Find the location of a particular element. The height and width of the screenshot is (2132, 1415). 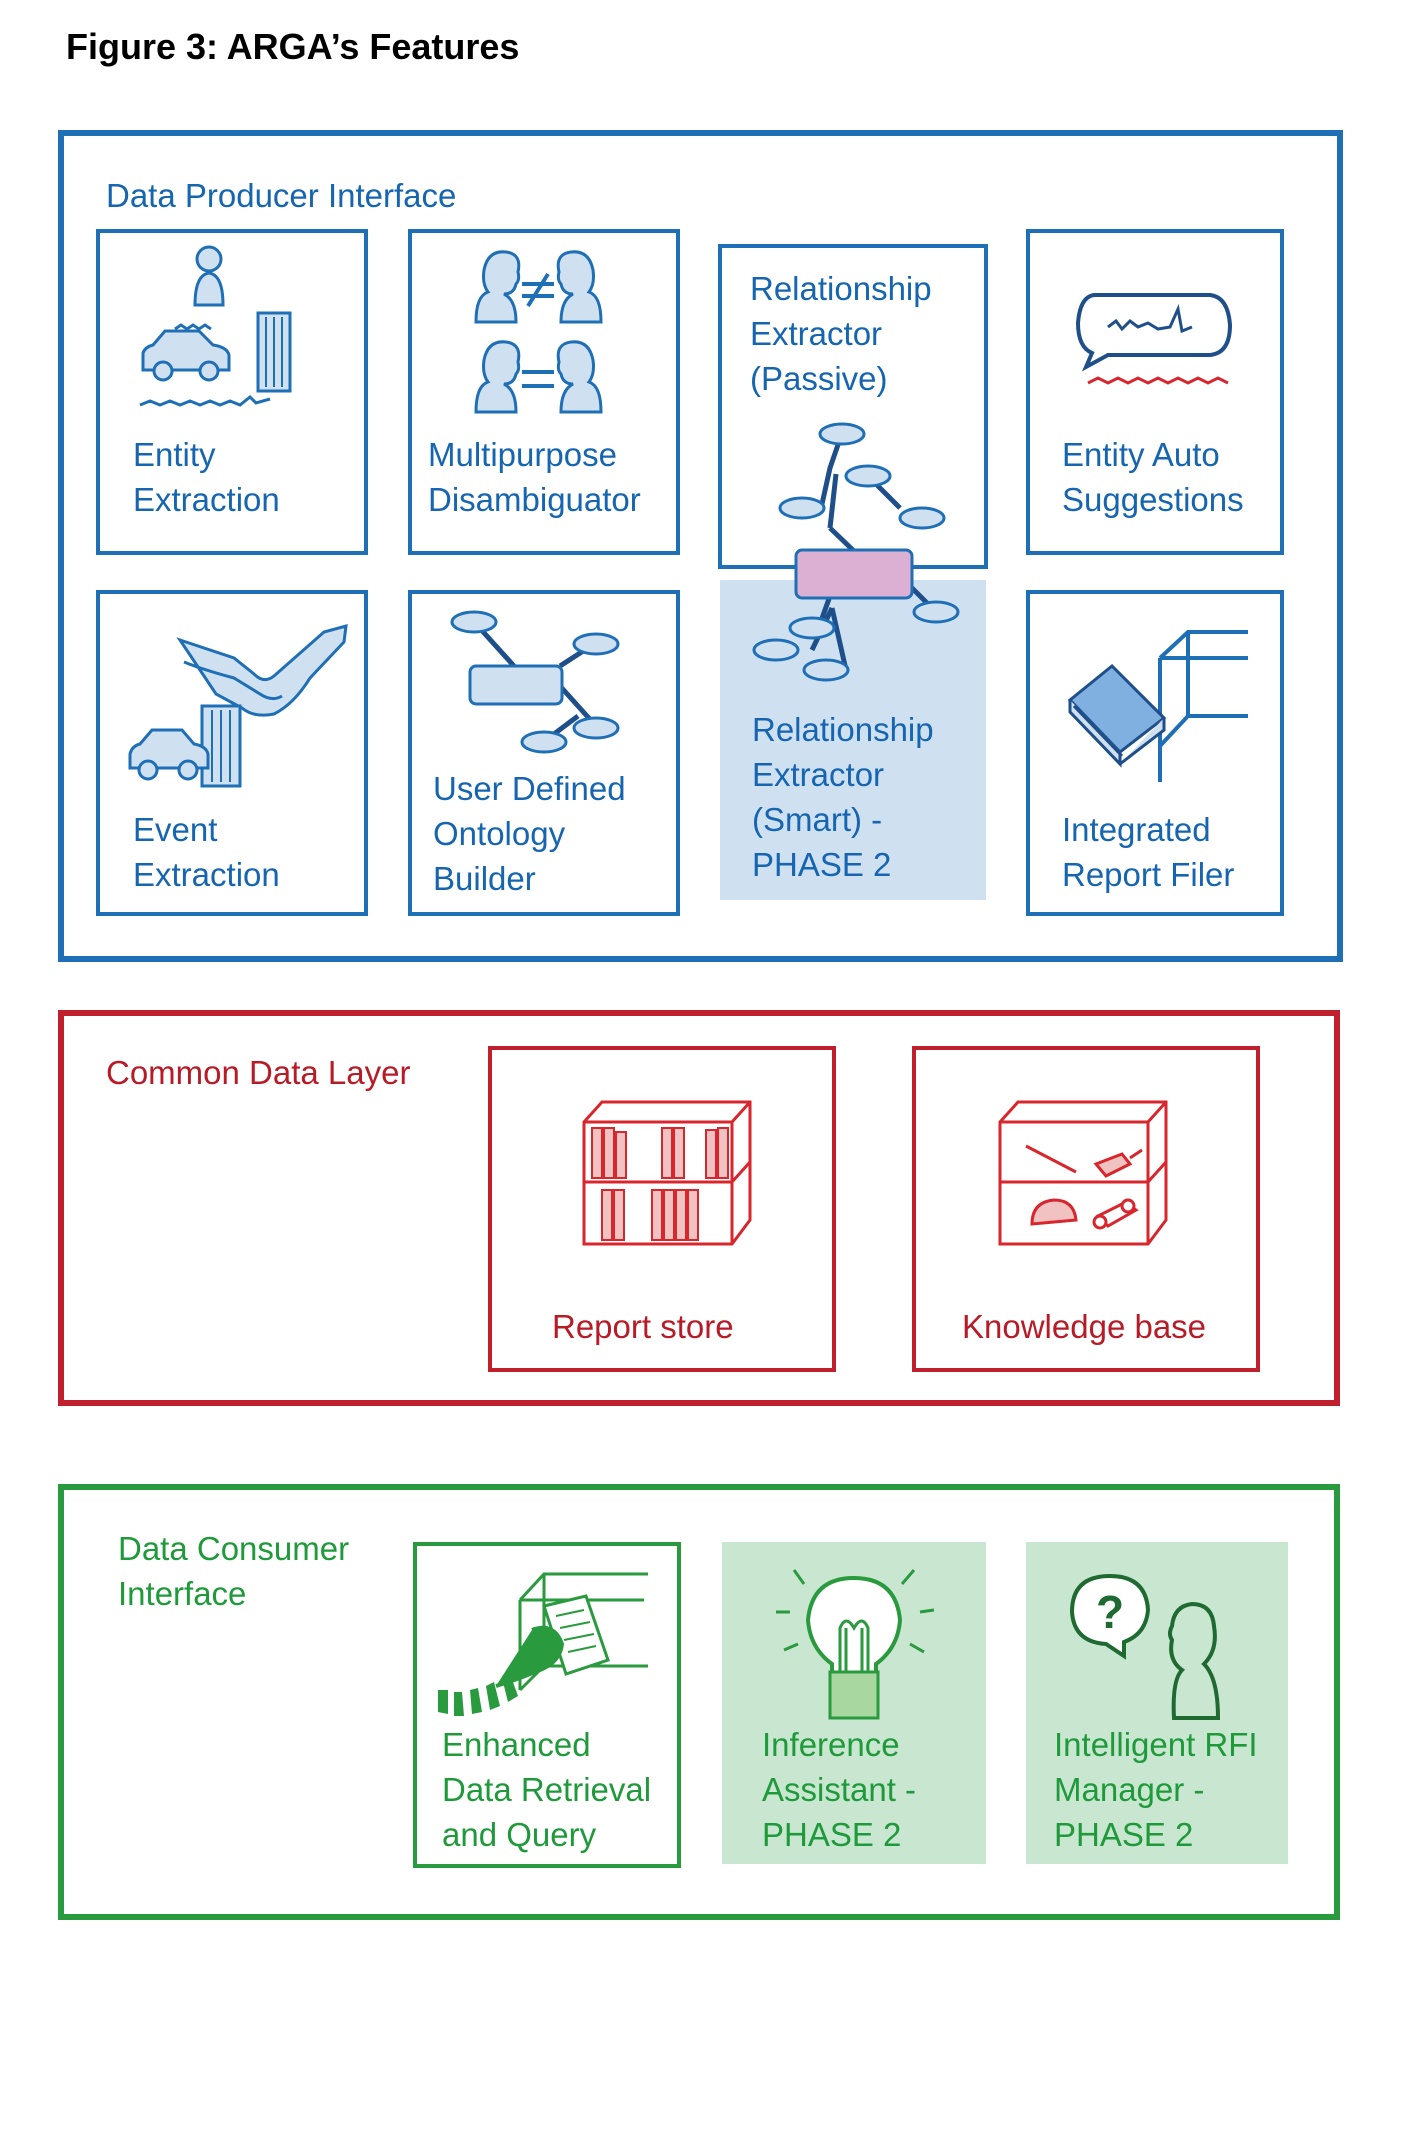

event-extraction-label: Event Extraction is located at coordinates (206, 852).